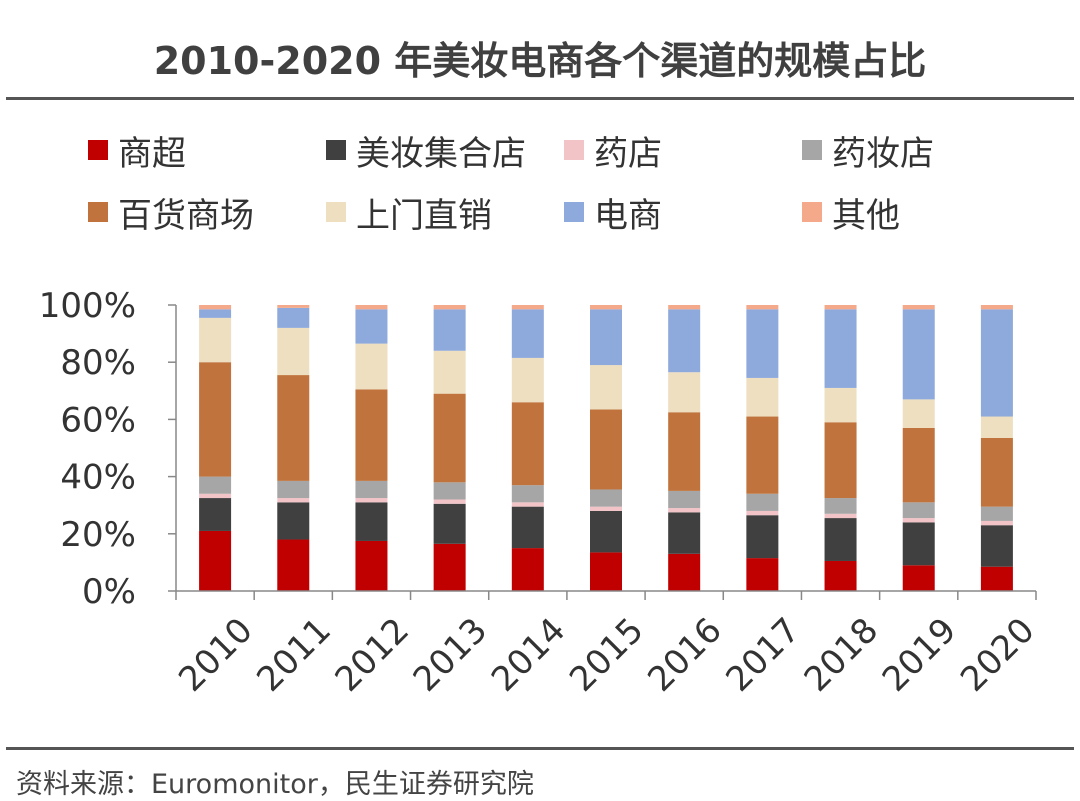 The image size is (1080, 801). I want to click on legend-item-drugstore: 药妆店, so click(868, 152).